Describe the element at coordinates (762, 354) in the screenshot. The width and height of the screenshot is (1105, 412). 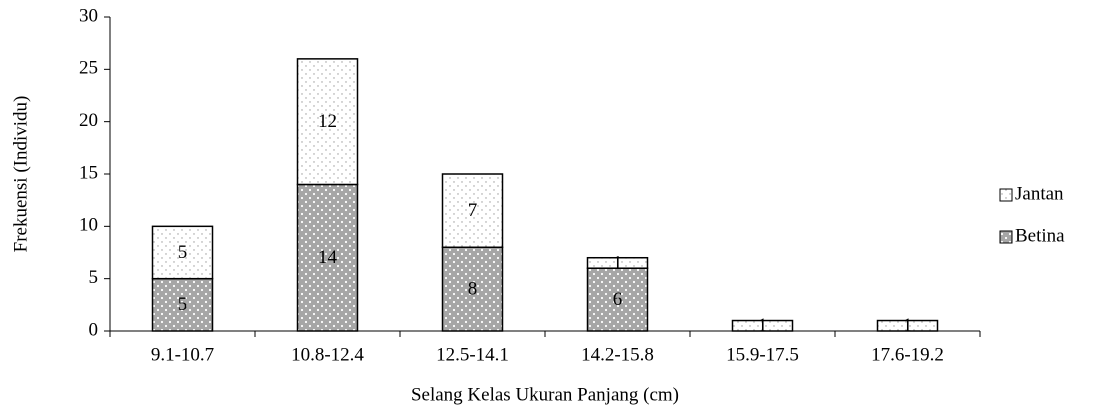
I see `x-tick-label: 15.9-17.5` at that location.